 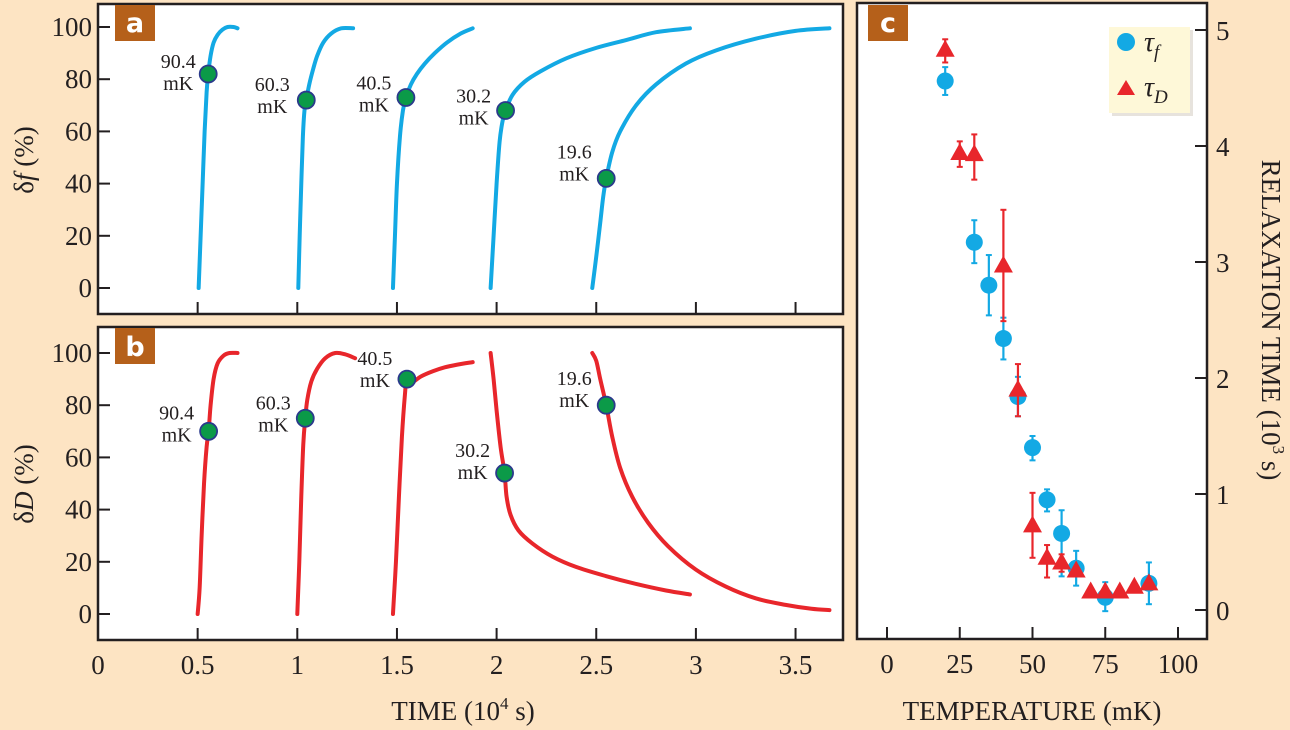 What do you see at coordinates (407, 426) in the screenshot?
I see `panel-b-markers` at bounding box center [407, 426].